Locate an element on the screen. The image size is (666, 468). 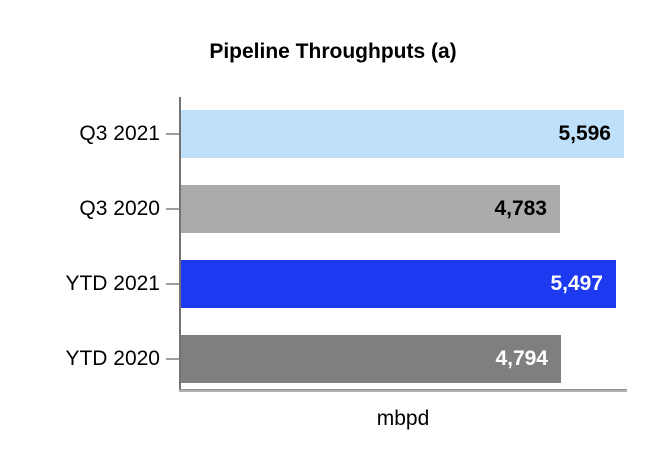
bar-value-label: 5,497 is located at coordinates (576, 283).